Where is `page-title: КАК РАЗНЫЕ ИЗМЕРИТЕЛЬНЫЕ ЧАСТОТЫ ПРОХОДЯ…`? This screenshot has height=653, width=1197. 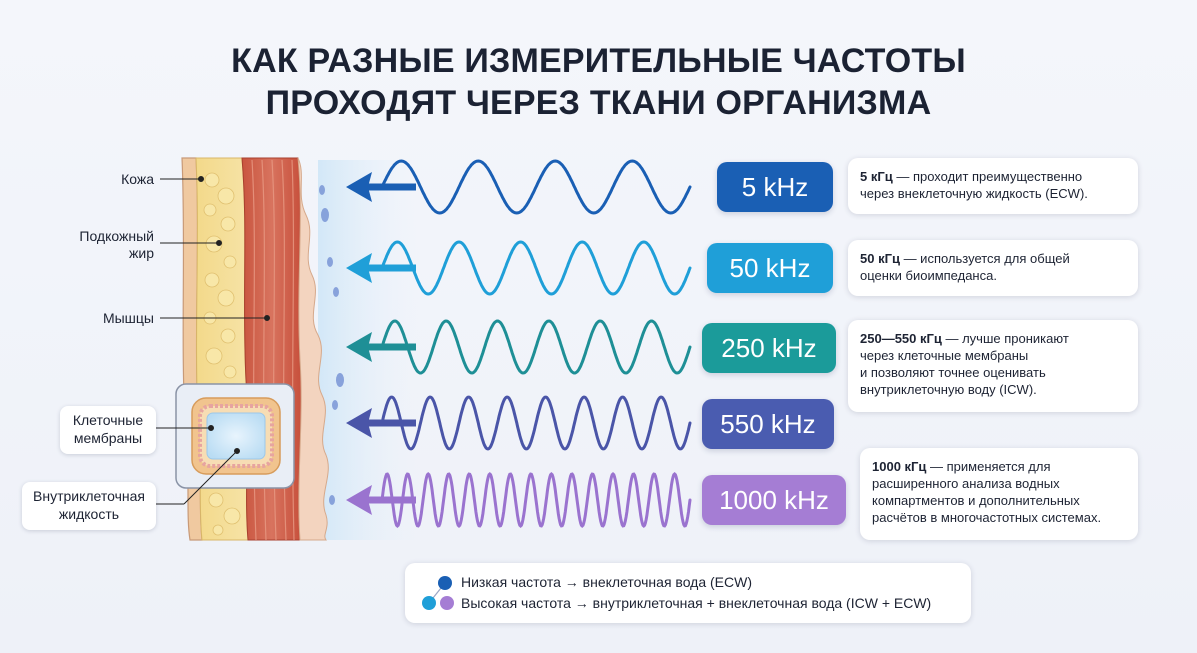 page-title: КАК РАЗНЫЕ ИЗМЕРИТЕЛЬНЫЕ ЧАСТОТЫ ПРОХОДЯ… is located at coordinates (598, 82).